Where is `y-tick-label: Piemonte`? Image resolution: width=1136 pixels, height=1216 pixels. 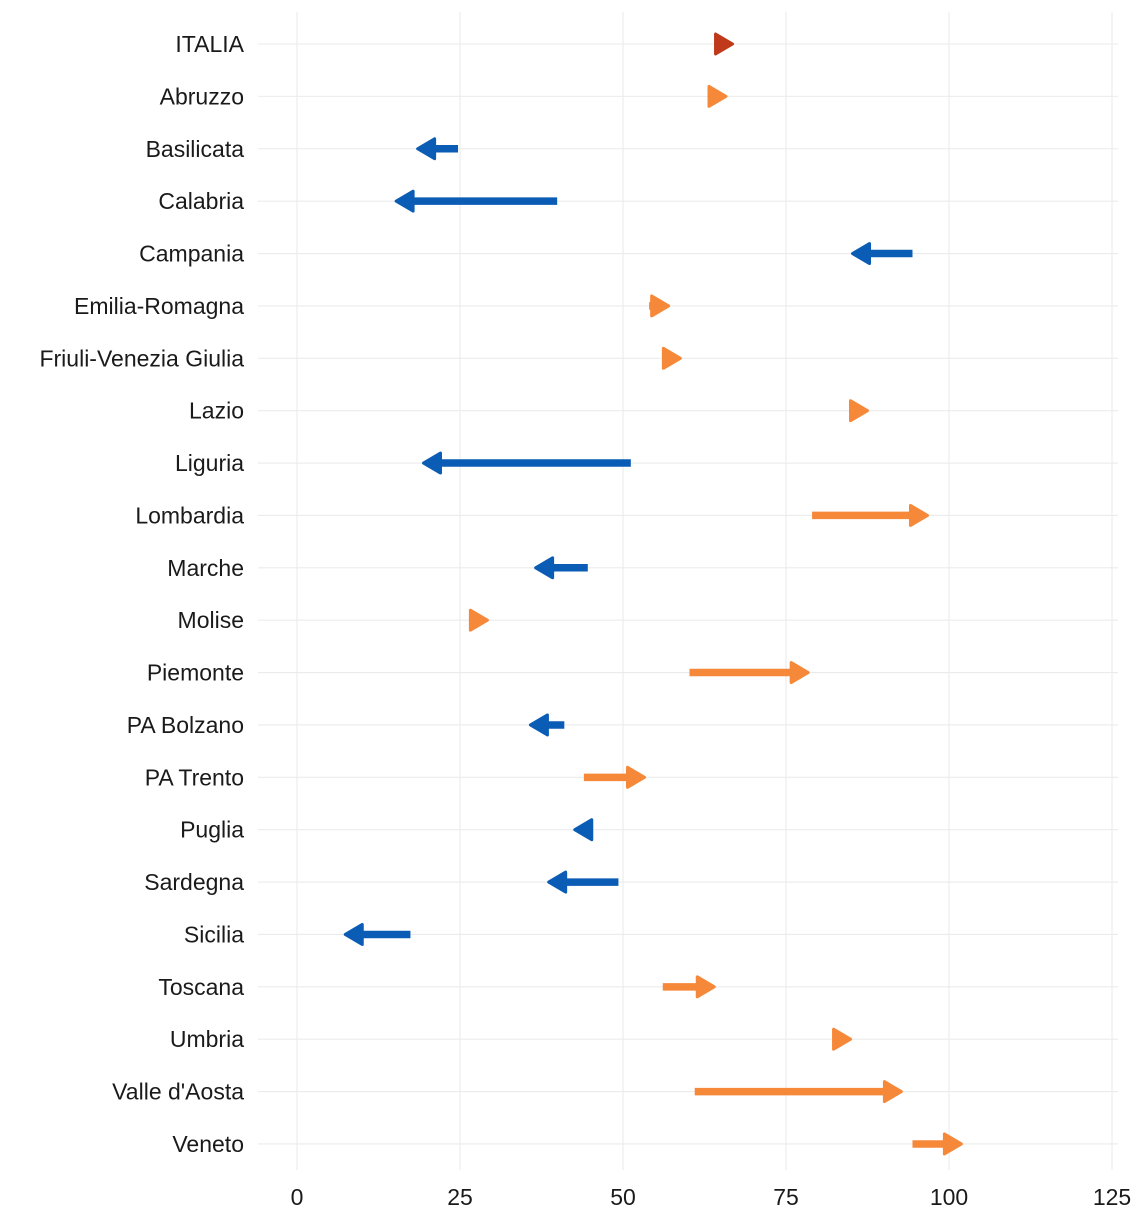
y-tick-label: Piemonte is located at coordinates (195, 673).